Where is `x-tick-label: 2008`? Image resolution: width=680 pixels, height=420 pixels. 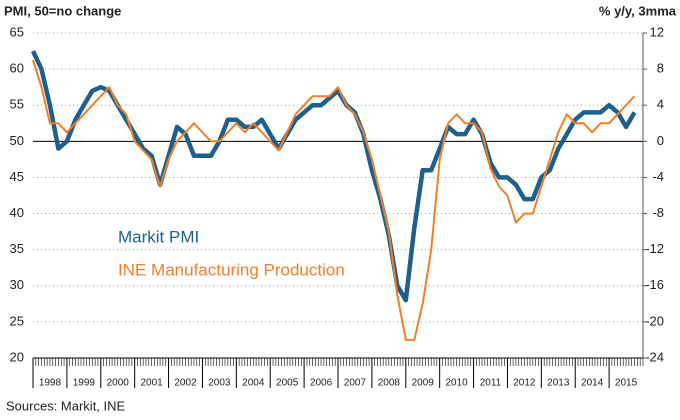
x-tick-label: 2008 is located at coordinates (389, 383).